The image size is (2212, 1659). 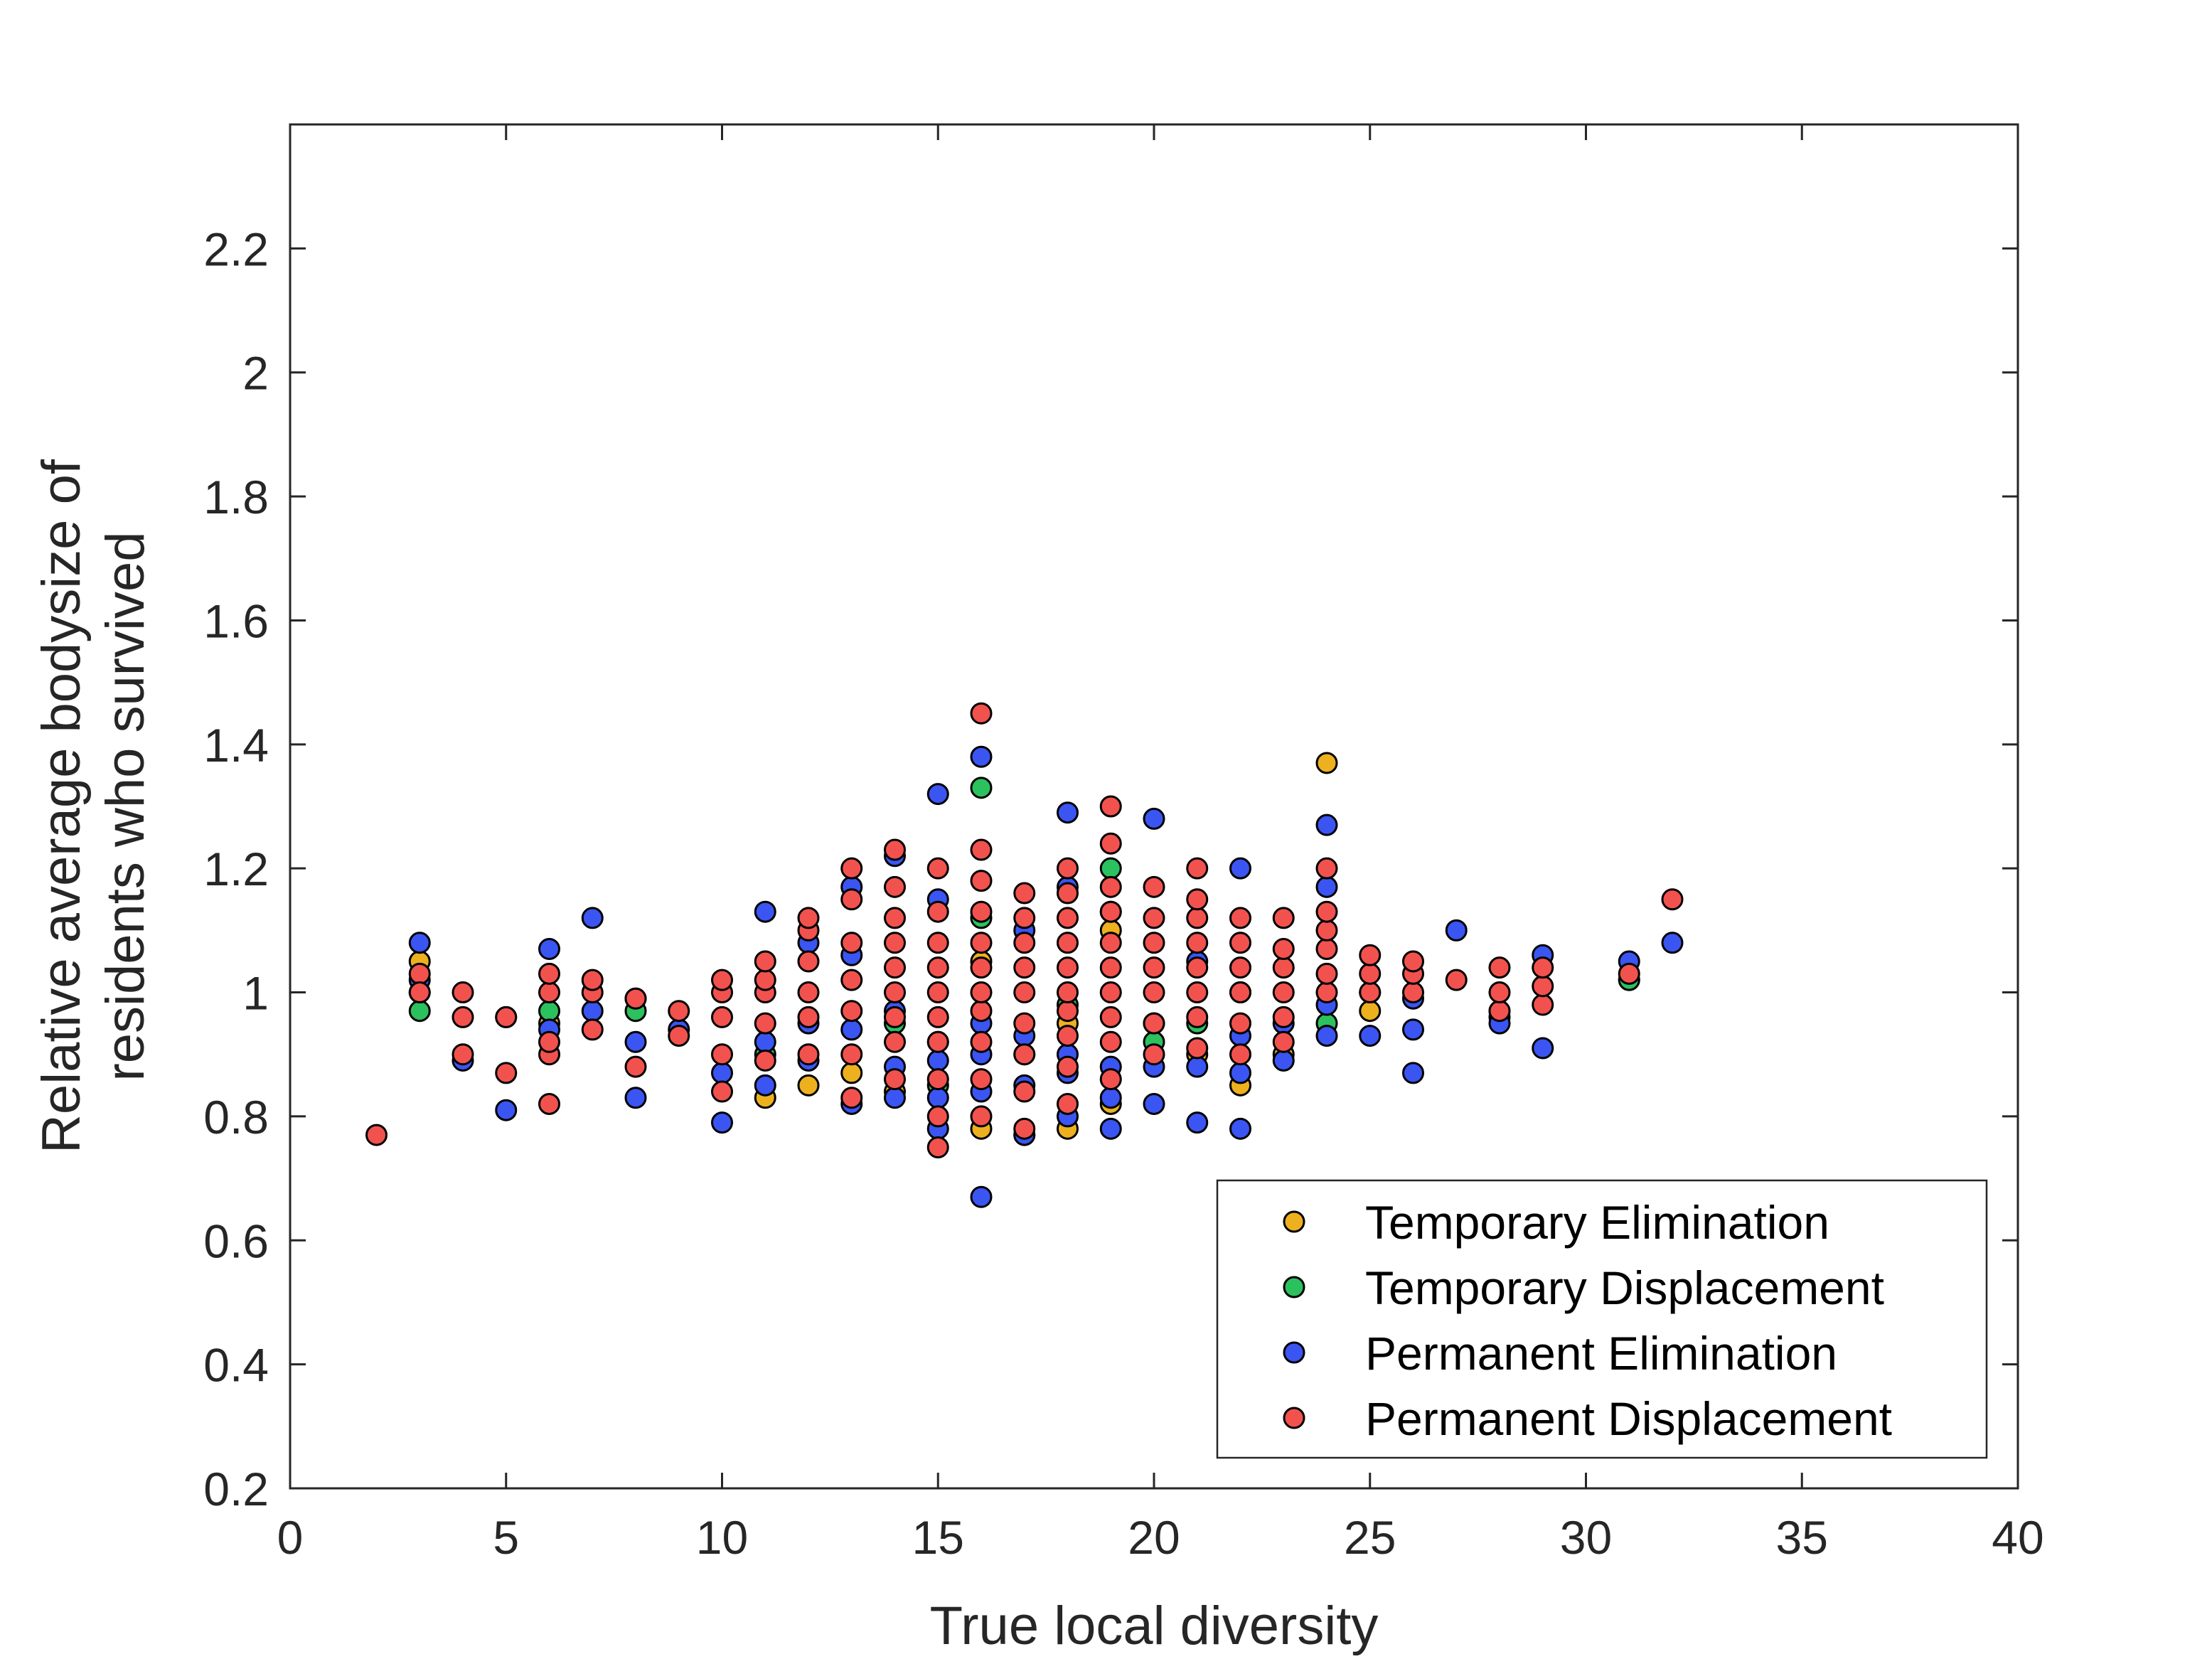 I want to click on y-tick-label: 2, so click(x=255, y=373).